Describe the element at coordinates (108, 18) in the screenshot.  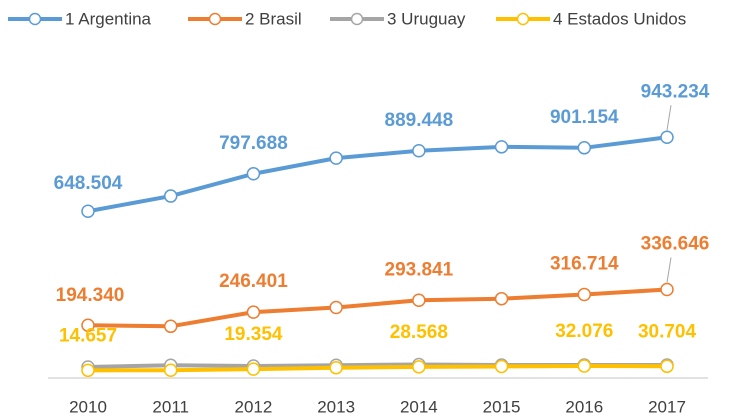
I see `legend-label: 1 Argentina` at that location.